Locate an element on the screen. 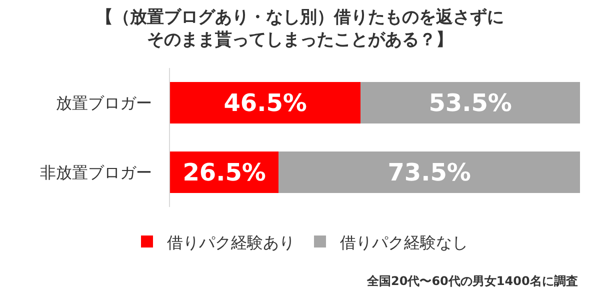  data-label: 46.5% is located at coordinates (265, 102).